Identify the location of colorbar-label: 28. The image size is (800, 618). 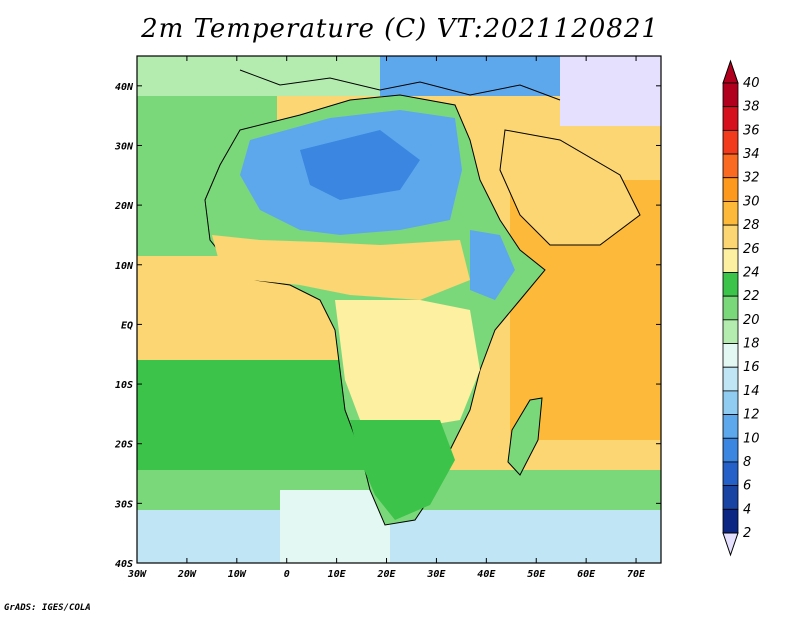
(751, 225).